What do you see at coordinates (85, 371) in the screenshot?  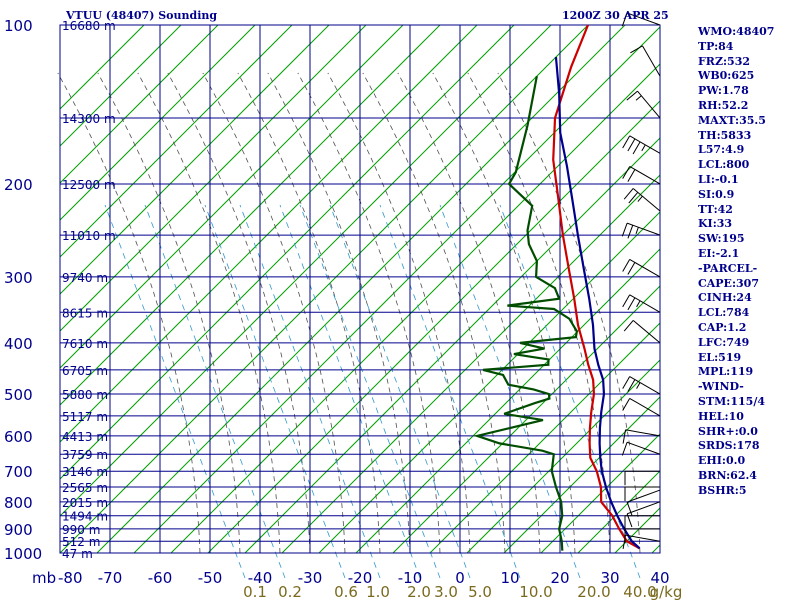 I see `height-label: 6705 m` at bounding box center [85, 371].